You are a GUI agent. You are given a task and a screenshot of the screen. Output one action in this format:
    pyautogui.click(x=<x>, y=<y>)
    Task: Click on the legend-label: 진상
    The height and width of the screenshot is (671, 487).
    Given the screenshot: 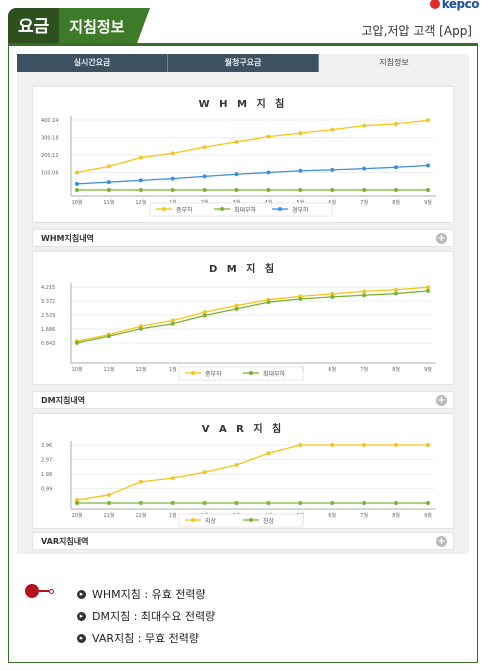 What is the action you would take?
    pyautogui.click(x=269, y=521)
    